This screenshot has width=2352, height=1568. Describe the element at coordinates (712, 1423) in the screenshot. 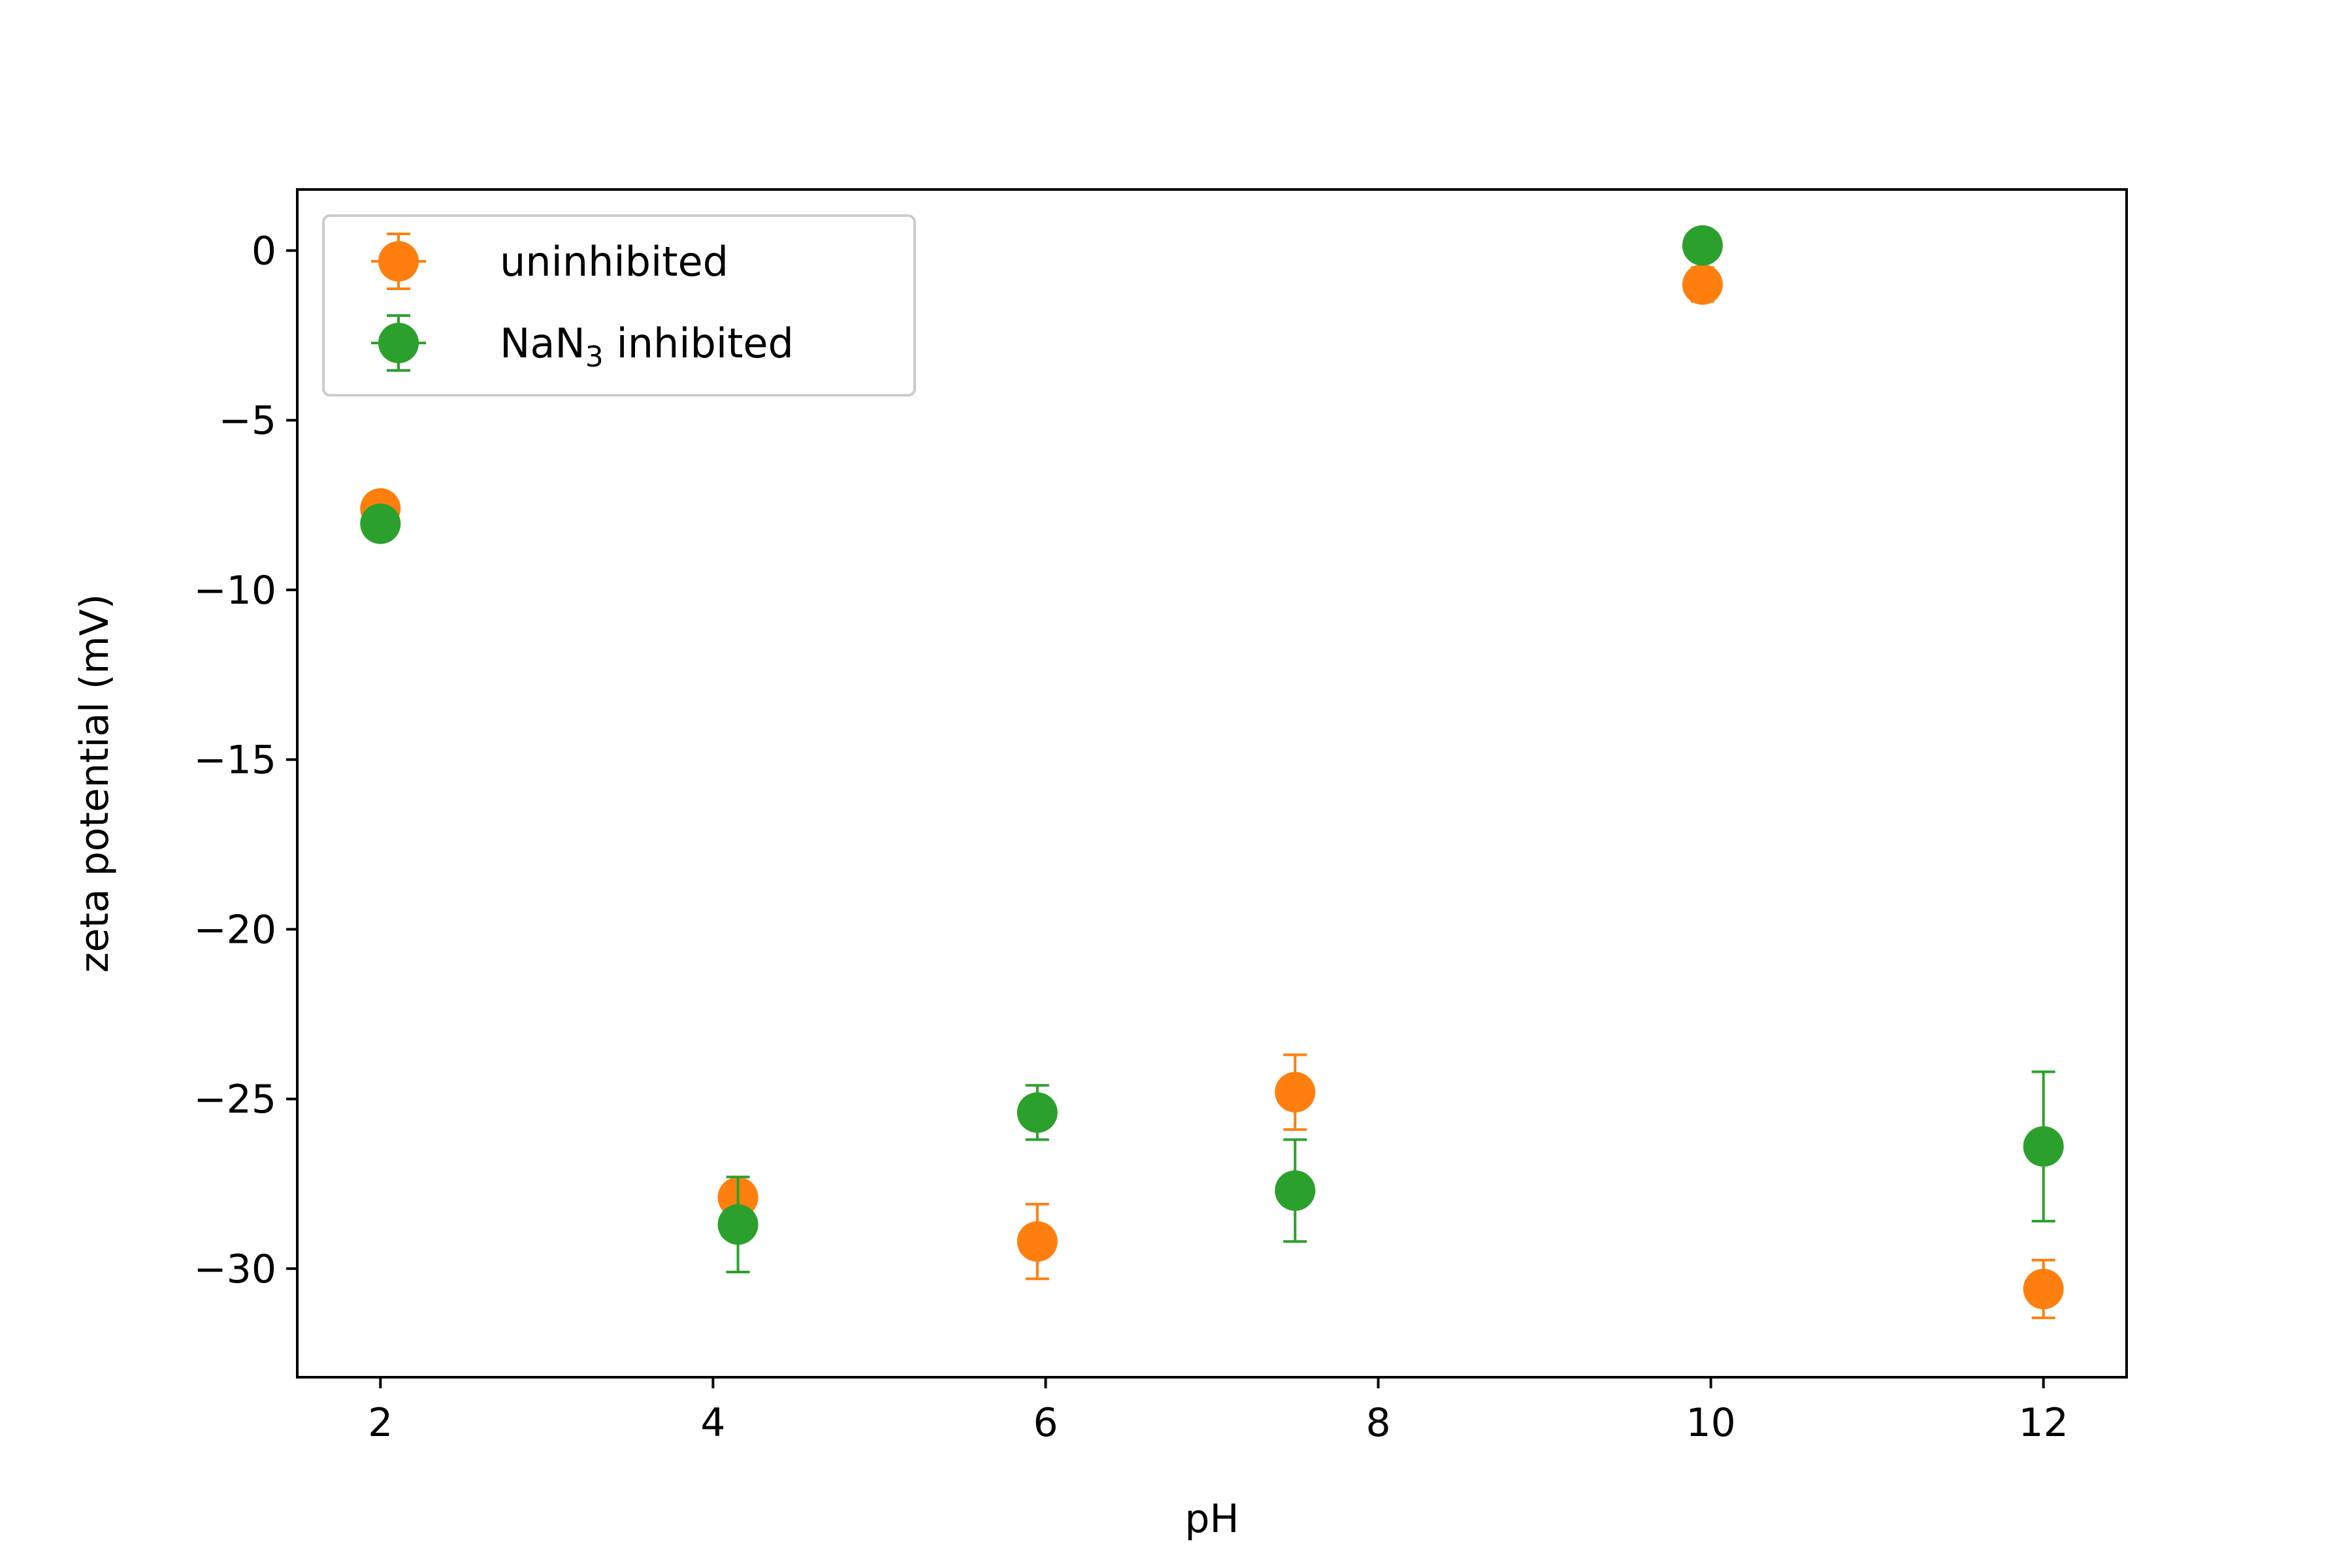

I see `x-tick-label: 4` at that location.